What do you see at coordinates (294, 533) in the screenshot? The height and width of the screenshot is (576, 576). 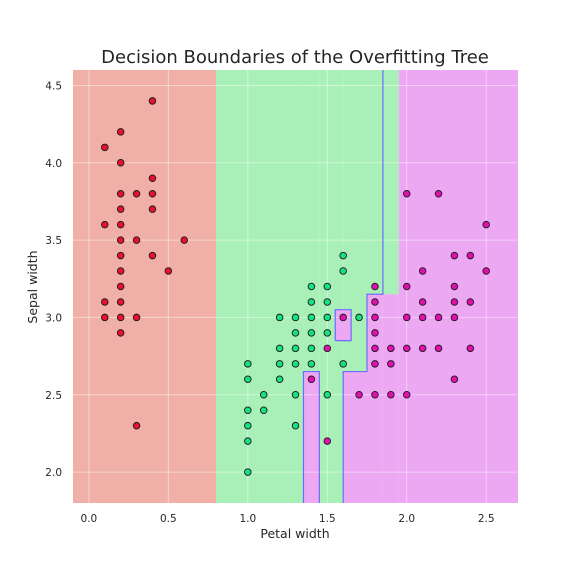 I see `x-axis-label: Petal width` at bounding box center [294, 533].